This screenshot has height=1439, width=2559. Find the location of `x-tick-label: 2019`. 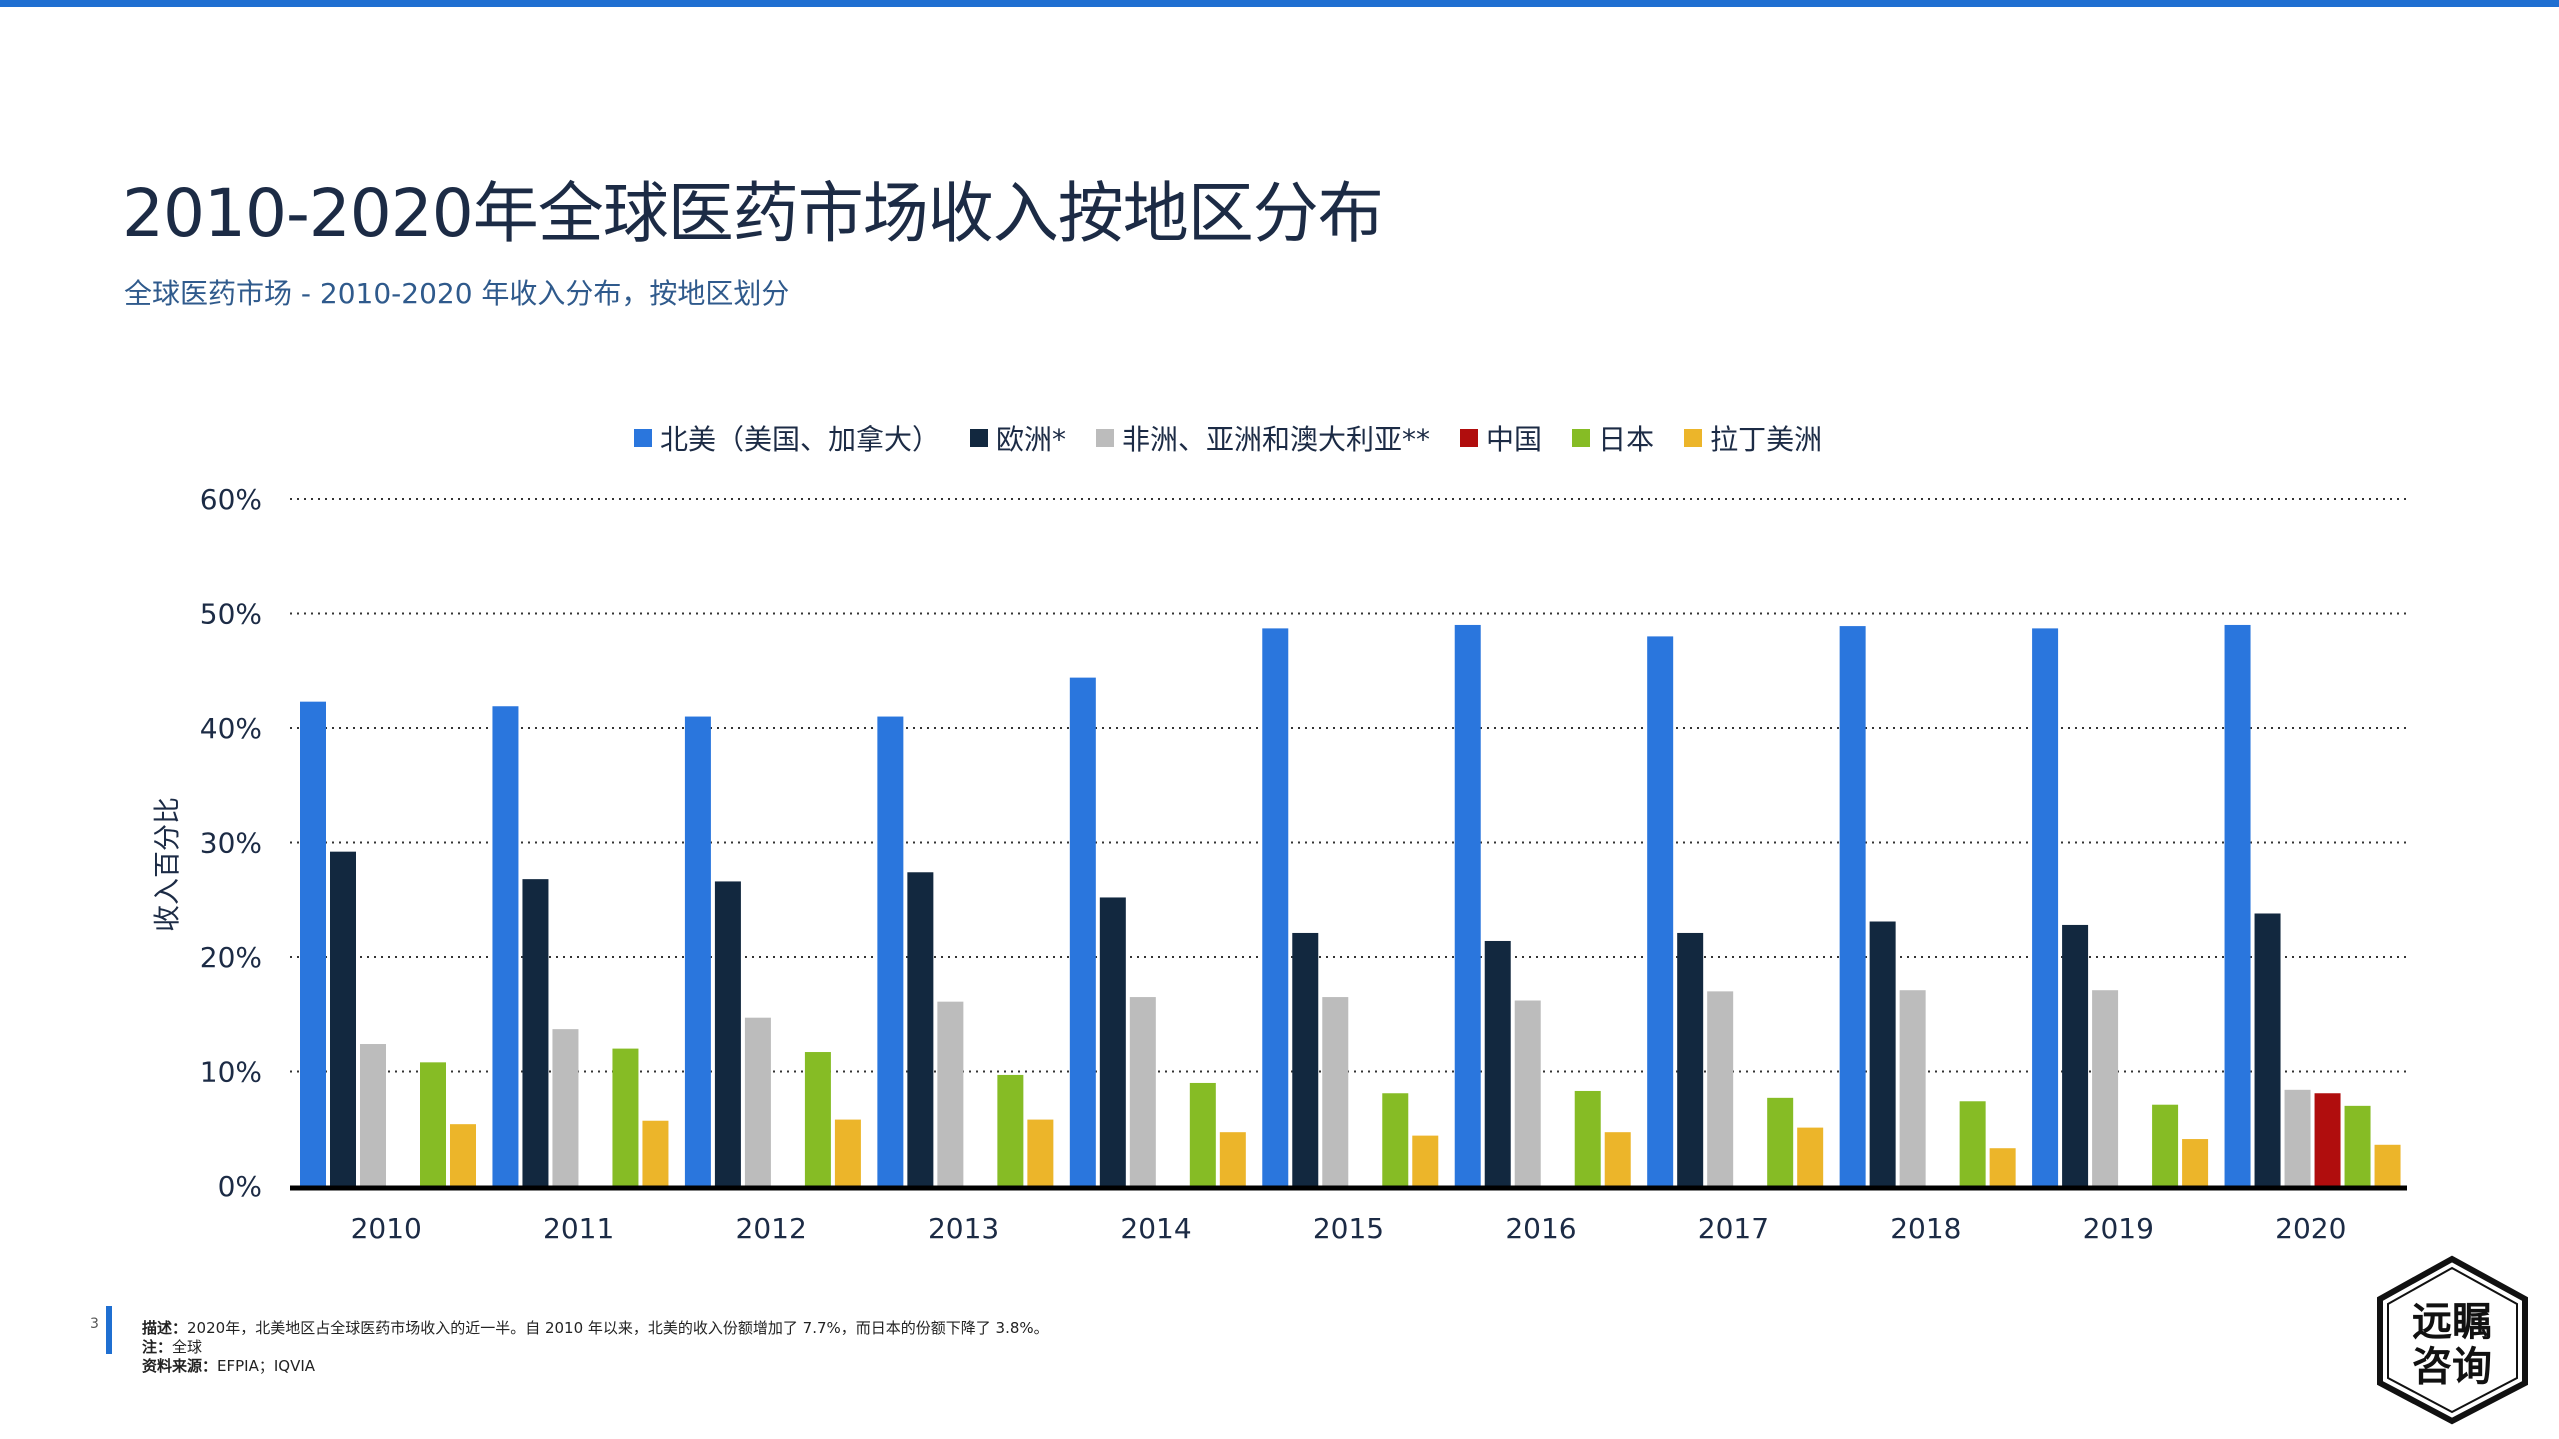

x-tick-label: 2019 is located at coordinates (2118, 1228).